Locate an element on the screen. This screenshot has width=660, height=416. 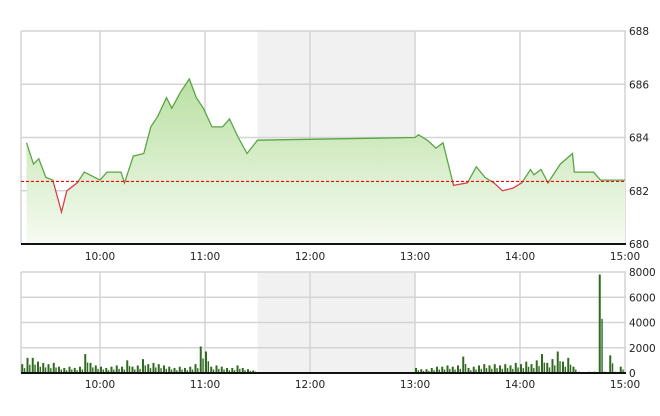
y-tick-label: 682 is located at coordinates (639, 192).